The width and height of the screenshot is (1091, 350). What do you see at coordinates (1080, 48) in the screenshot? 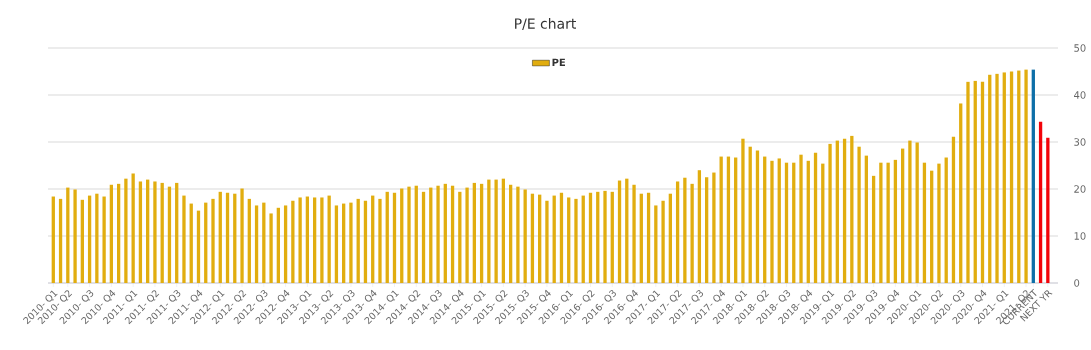
I see `y-tick-label: 50` at bounding box center [1080, 48].